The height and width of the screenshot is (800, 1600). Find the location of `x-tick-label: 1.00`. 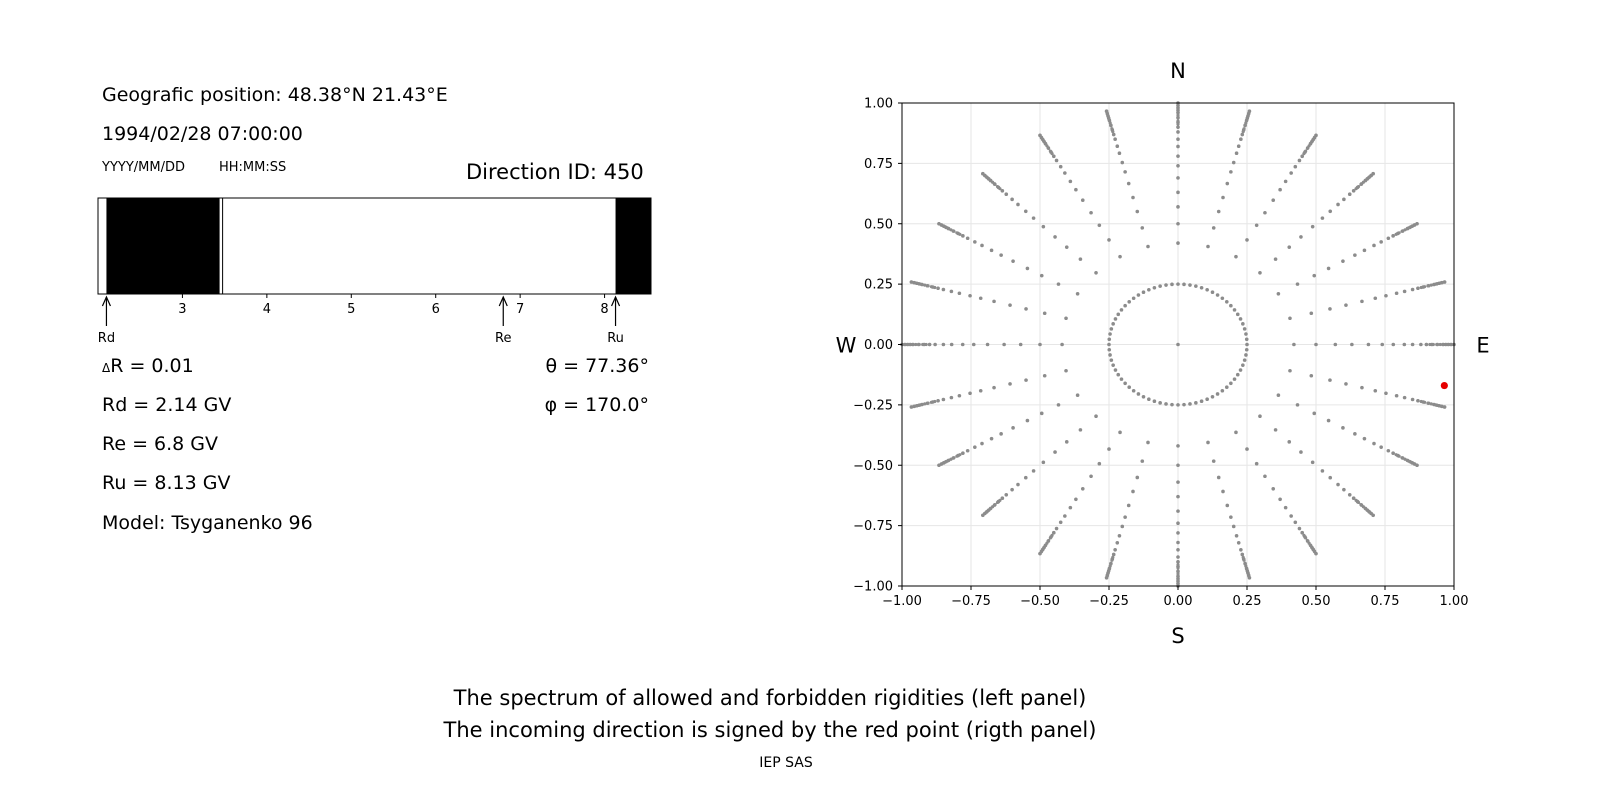

x-tick-label: 1.00 is located at coordinates (1454, 601).